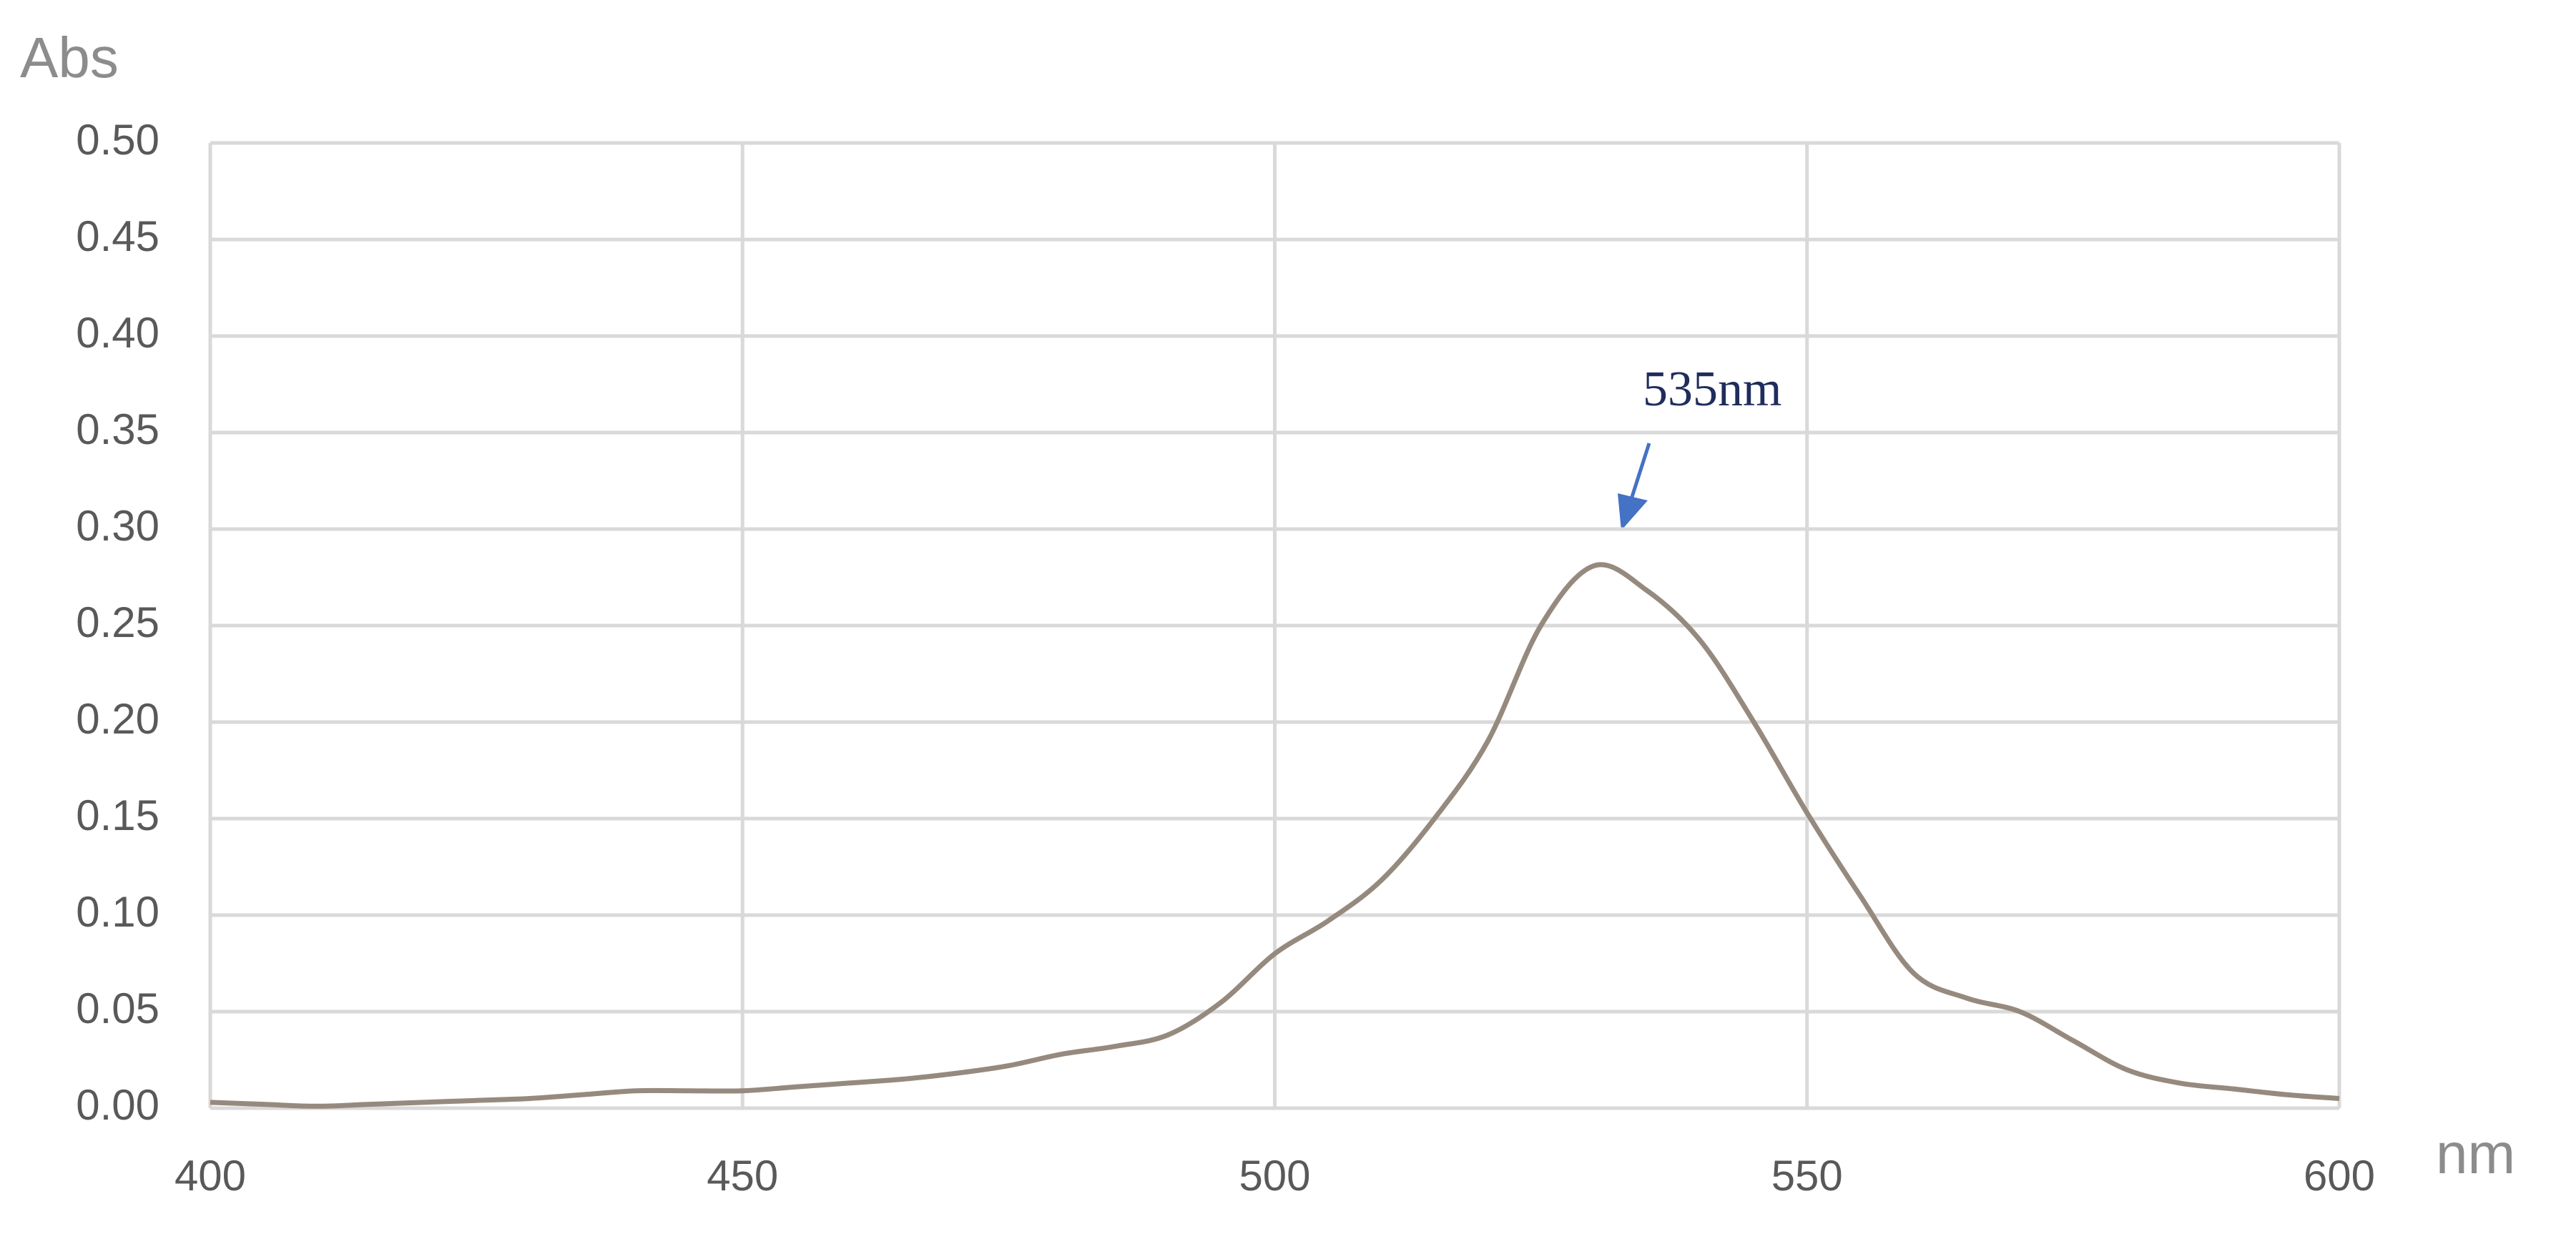 This screenshot has height=1249, width=2576. I want to click on y-tick-label: 0.40, so click(117, 333).